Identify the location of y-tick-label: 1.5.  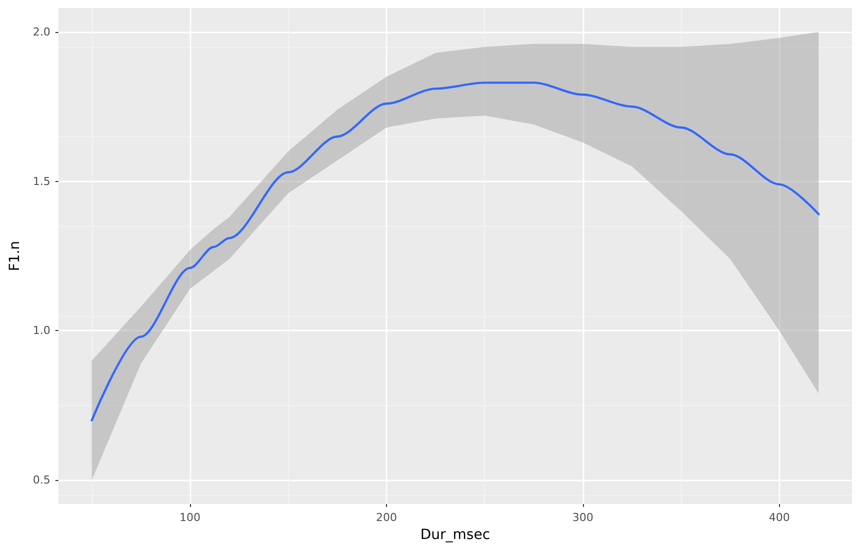
(41, 181).